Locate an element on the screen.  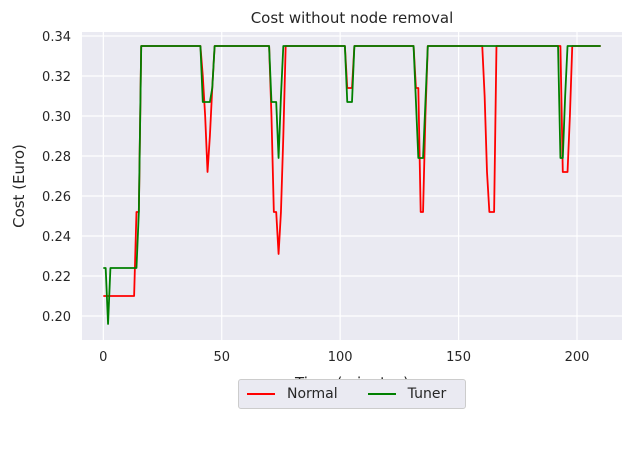
y-tick-label: 0.30 is located at coordinates (56, 117).